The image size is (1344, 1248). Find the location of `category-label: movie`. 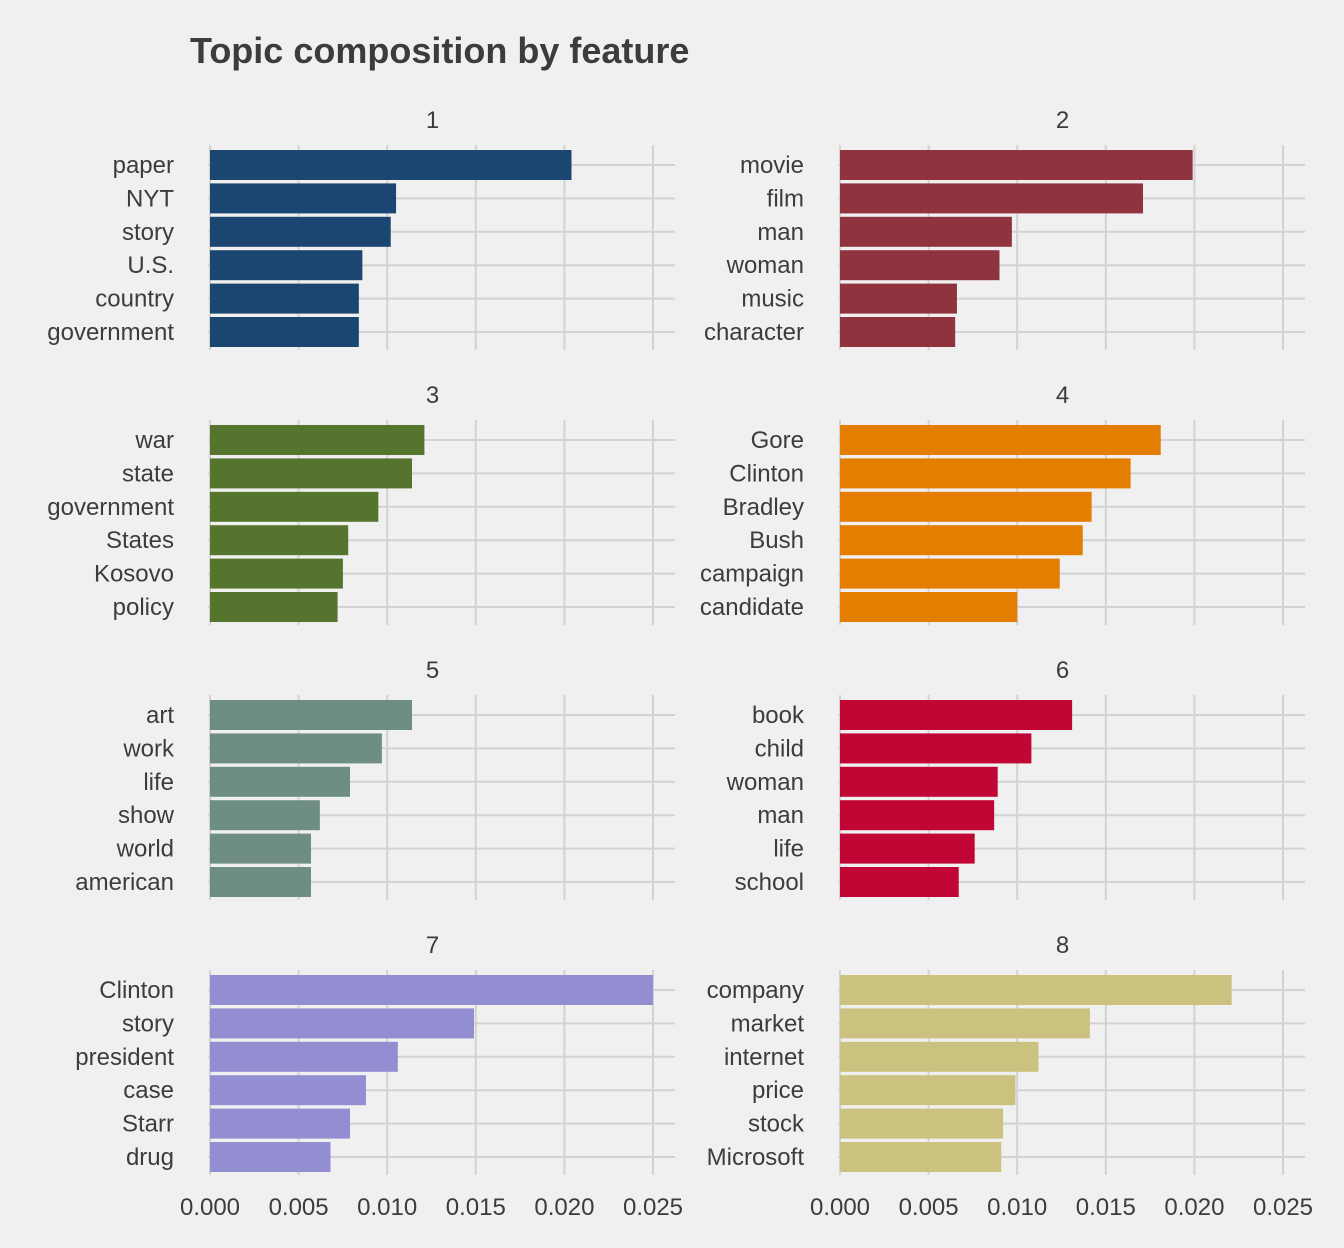

category-label: movie is located at coordinates (772, 165).